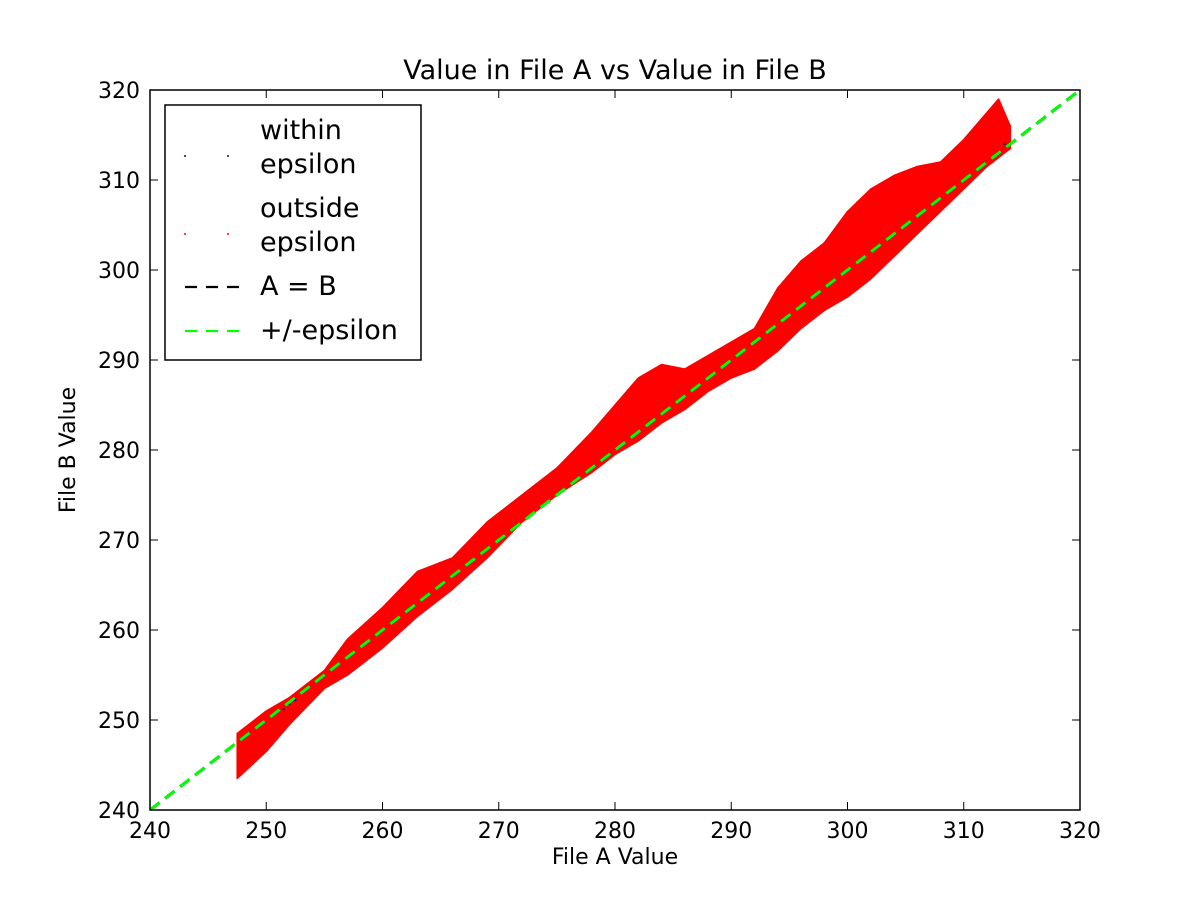  What do you see at coordinates (848, 831) in the screenshot?
I see `x-tick-label: 300` at bounding box center [848, 831].